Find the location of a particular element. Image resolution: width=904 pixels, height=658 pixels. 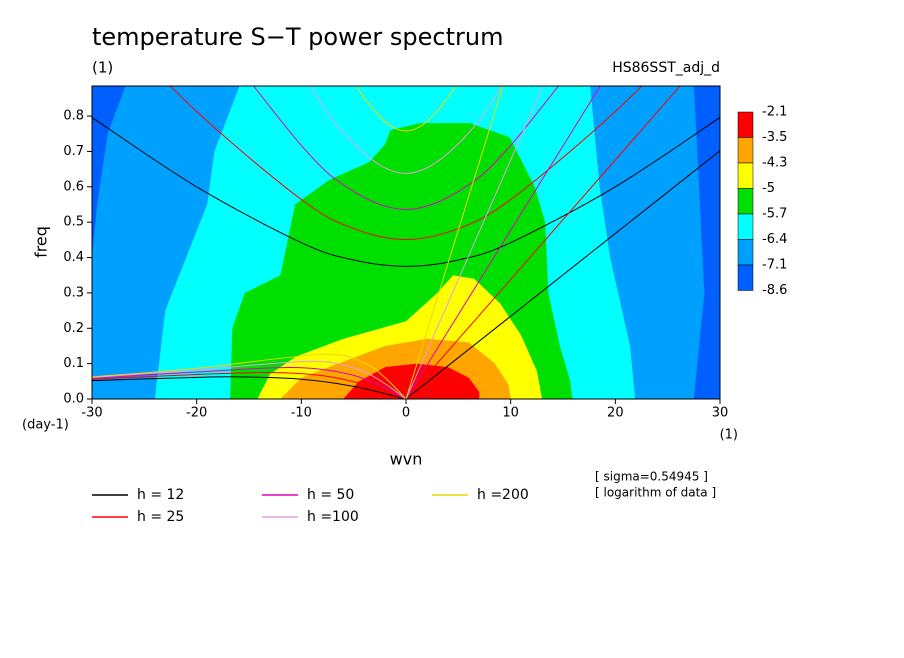

y-tick-label: 0.4 is located at coordinates (73, 257).